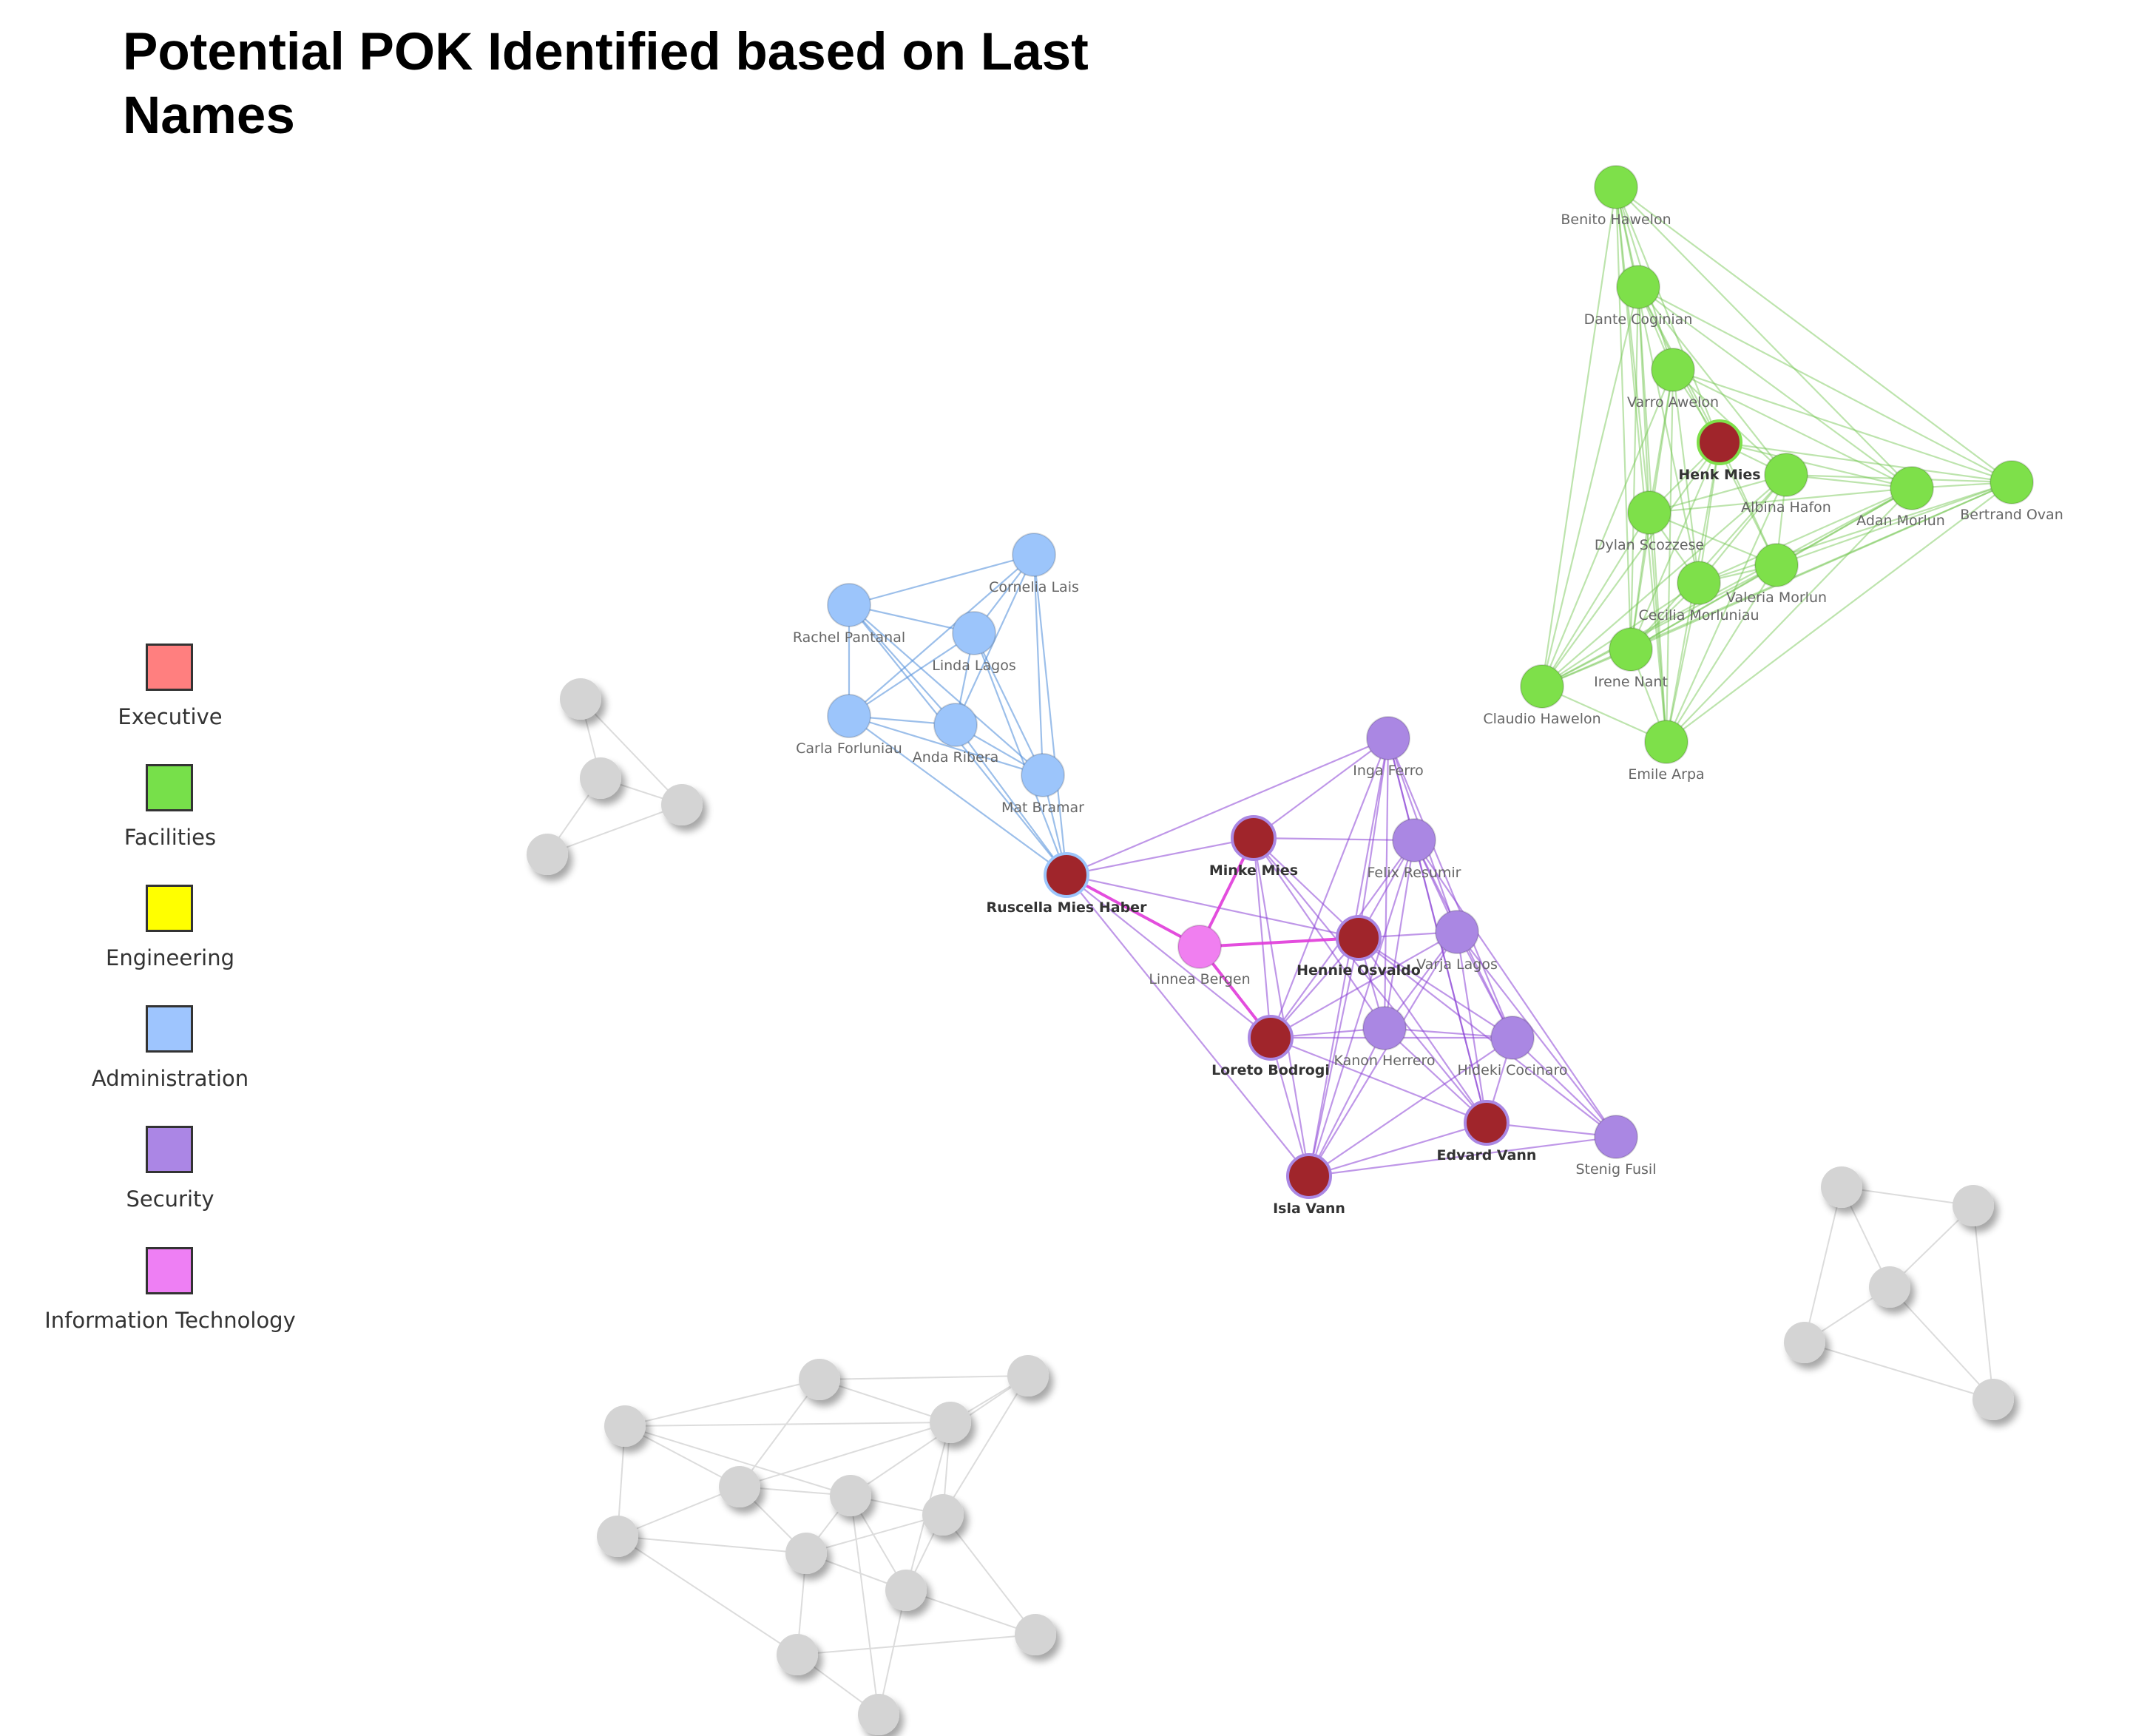 The width and height of the screenshot is (2150, 1736). What do you see at coordinates (1008, 704) in the screenshot?
I see `edge-linda-mat` at bounding box center [1008, 704].